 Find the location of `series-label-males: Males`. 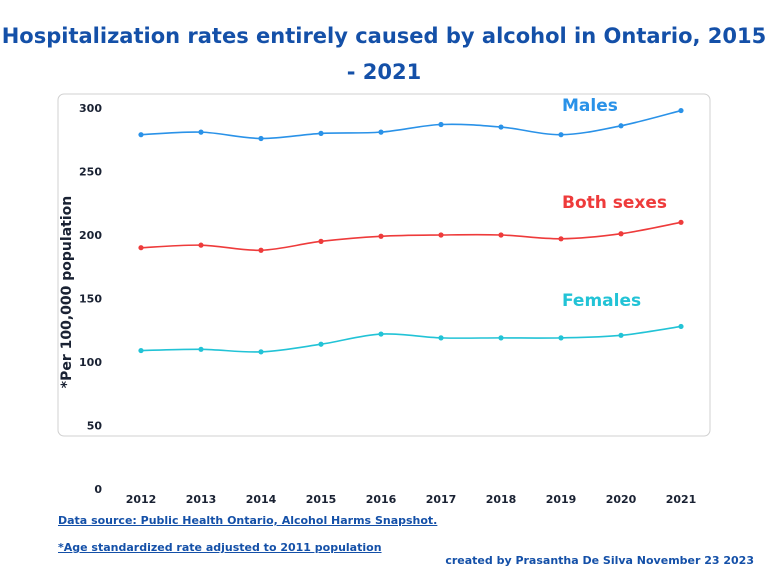

series-label-males: Males is located at coordinates (590, 106).